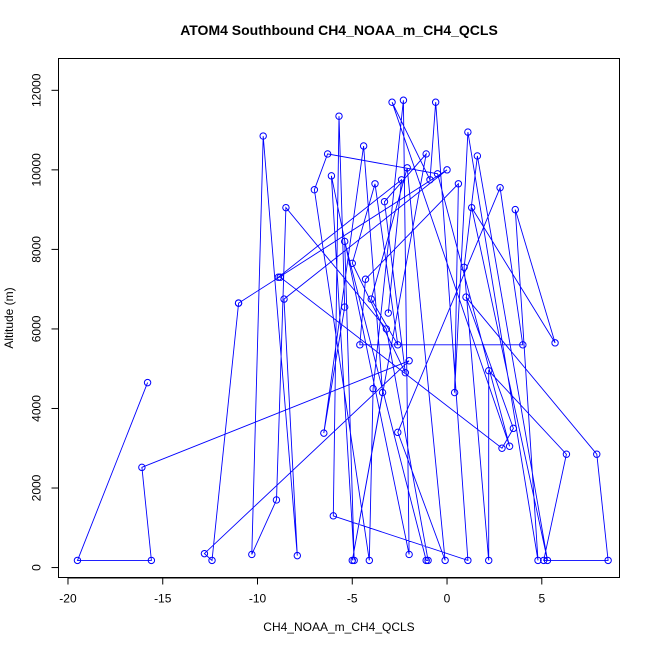 This screenshot has width=650, height=650. What do you see at coordinates (37, 90) in the screenshot?
I see `y-tick-label: 12000` at bounding box center [37, 90].